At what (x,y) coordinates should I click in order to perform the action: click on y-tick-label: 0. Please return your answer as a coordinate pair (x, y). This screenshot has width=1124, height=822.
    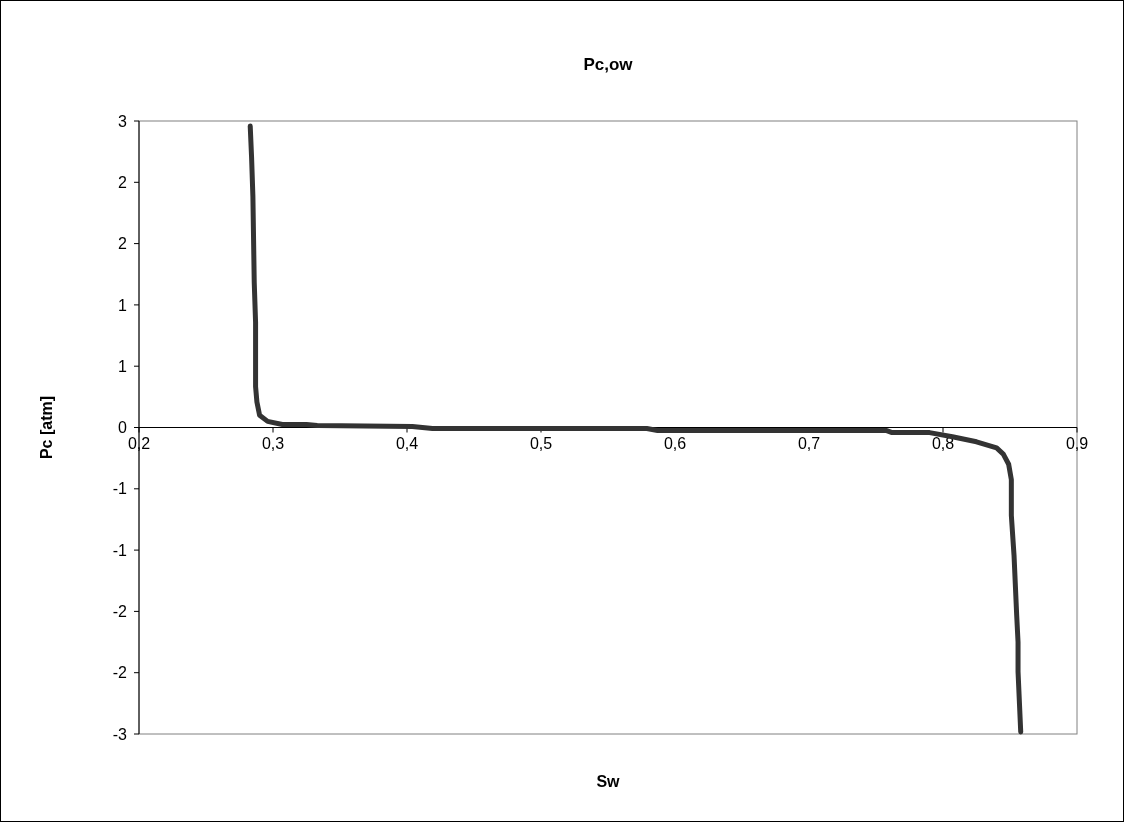
    Looking at the image, I should click on (123, 428).